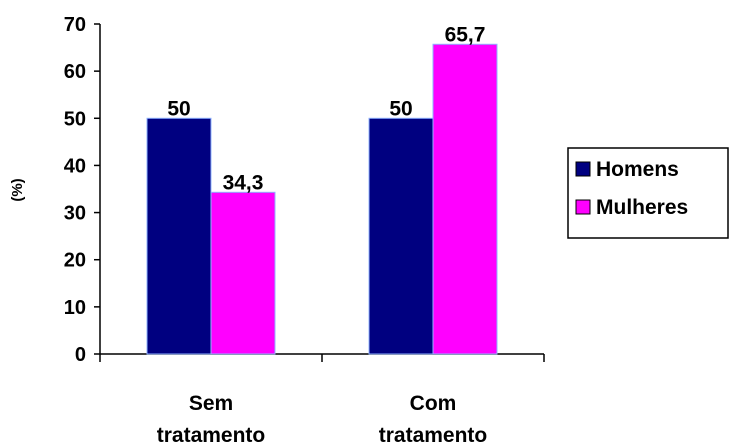 The height and width of the screenshot is (448, 731). Describe the element at coordinates (583, 169) in the screenshot. I see `legend-swatch-homens` at that location.